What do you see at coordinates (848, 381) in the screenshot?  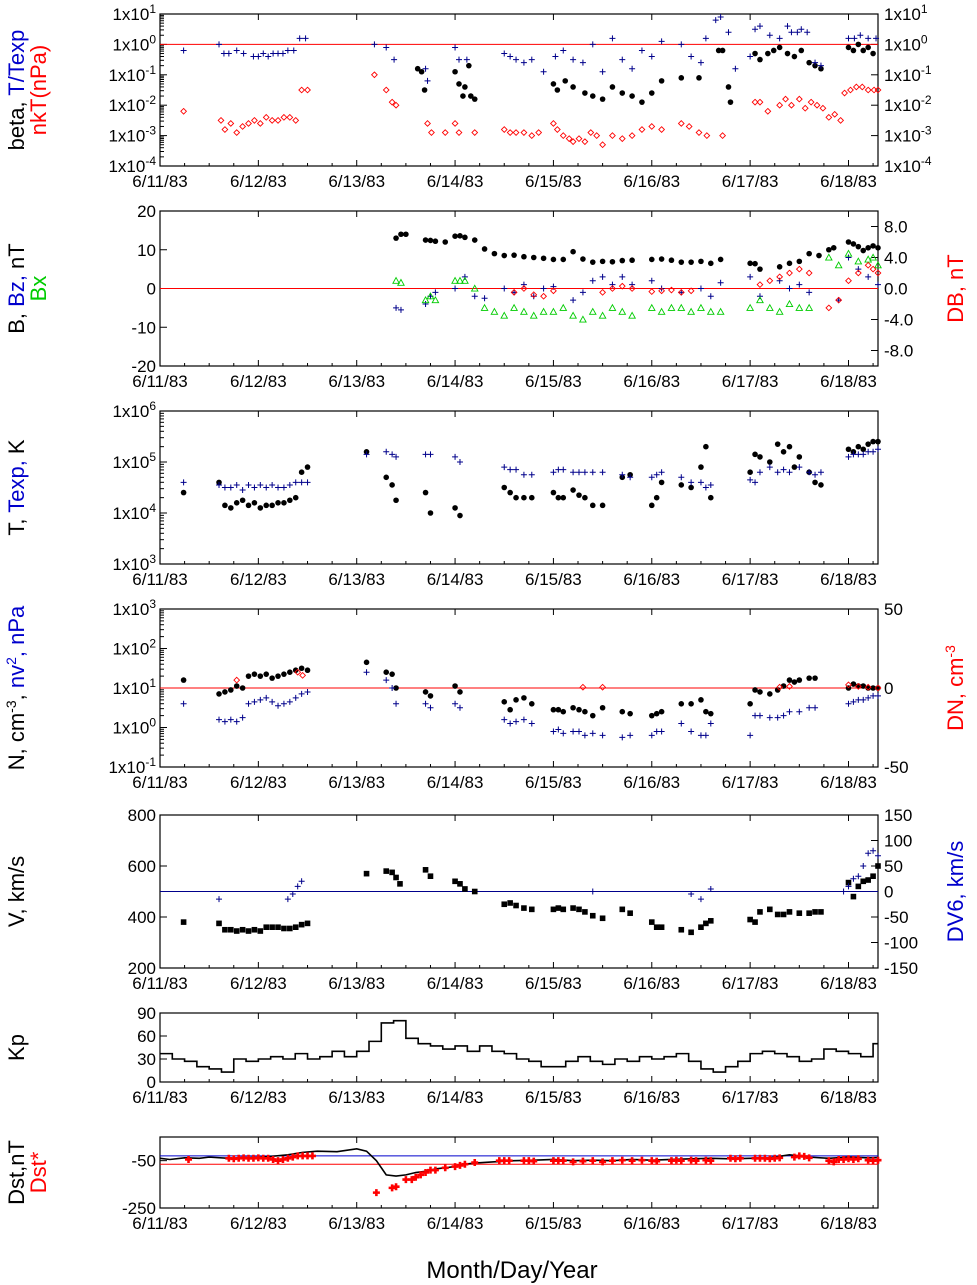 I see `x-tick-label: 6/18/83` at bounding box center [848, 381].